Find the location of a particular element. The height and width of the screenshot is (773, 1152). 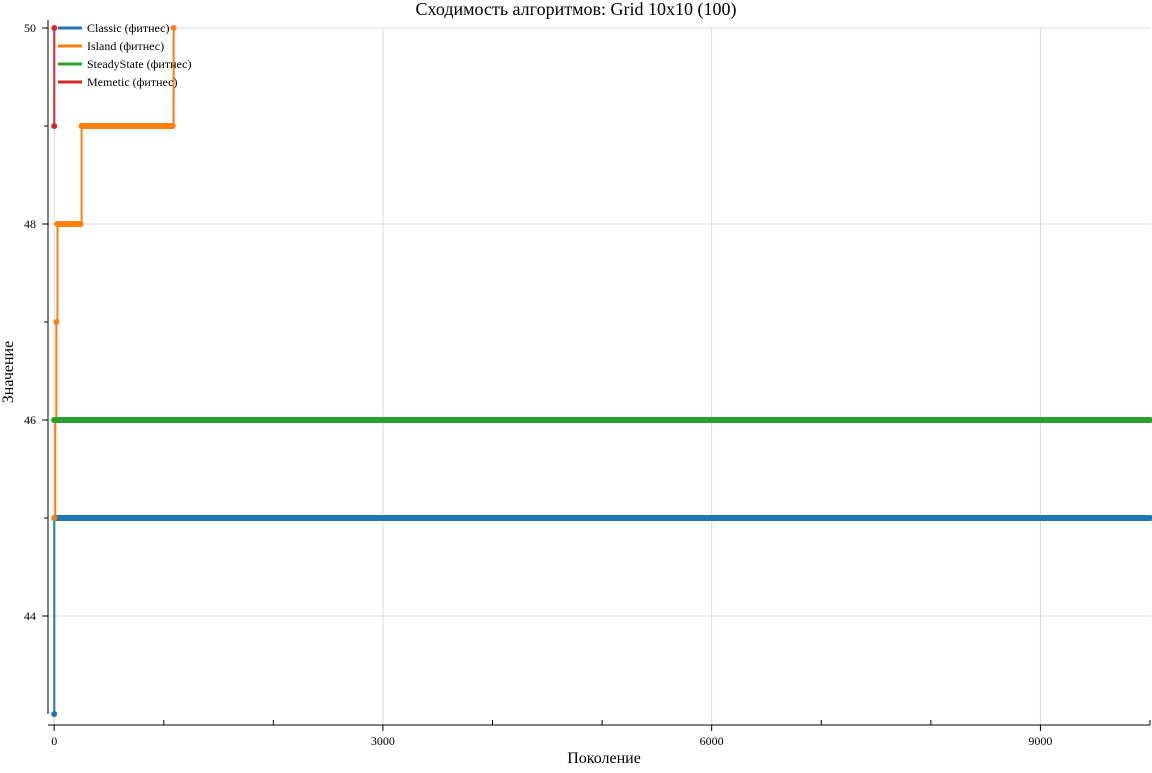

legend-item: Classic (фитнес) is located at coordinates (113, 28).